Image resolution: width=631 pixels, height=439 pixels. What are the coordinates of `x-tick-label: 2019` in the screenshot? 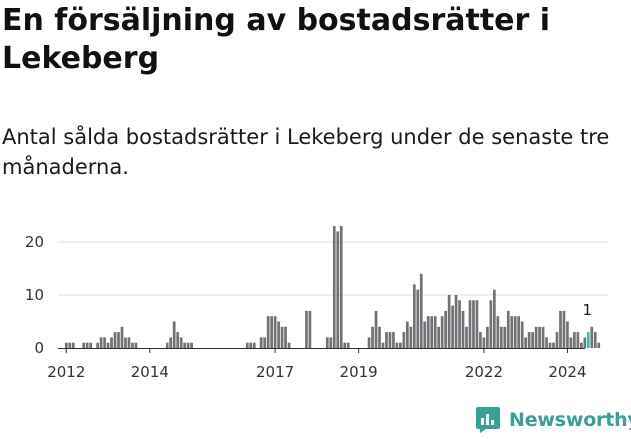 It's located at (359, 372).